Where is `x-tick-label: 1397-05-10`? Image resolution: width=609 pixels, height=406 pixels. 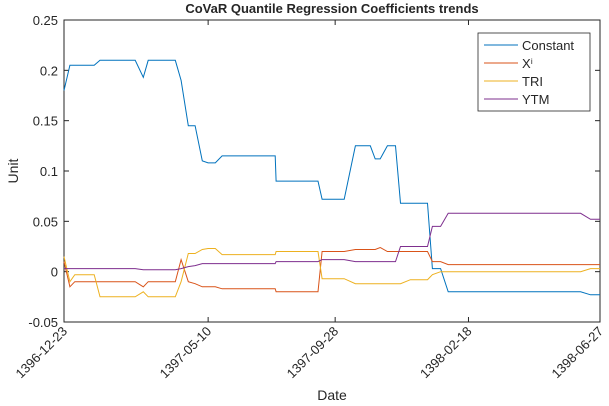 x-tick-label: 1397-05-10 is located at coordinates (186, 353).